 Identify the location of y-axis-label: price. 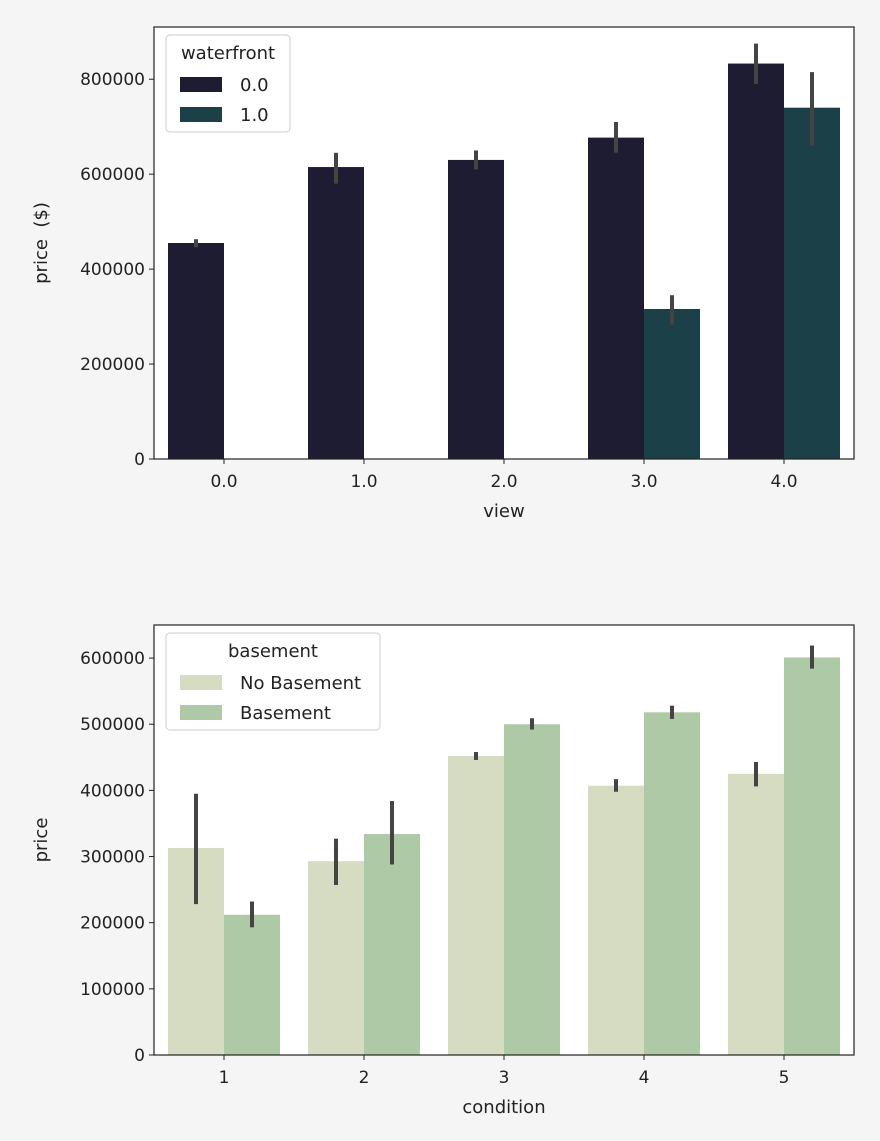
(41, 840).